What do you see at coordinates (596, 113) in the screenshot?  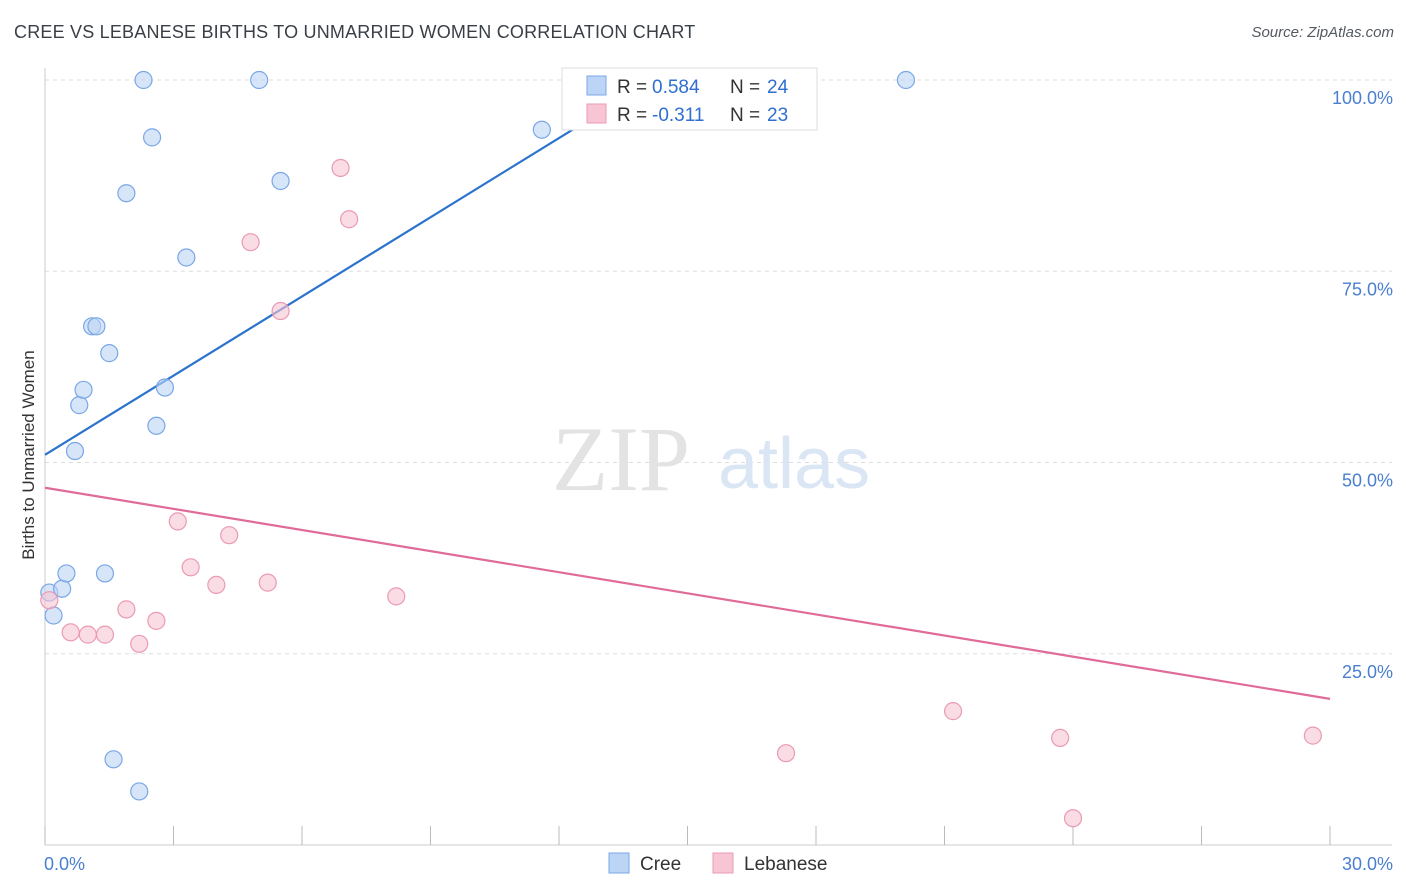 I see `legend-swatch-lebanese` at bounding box center [596, 113].